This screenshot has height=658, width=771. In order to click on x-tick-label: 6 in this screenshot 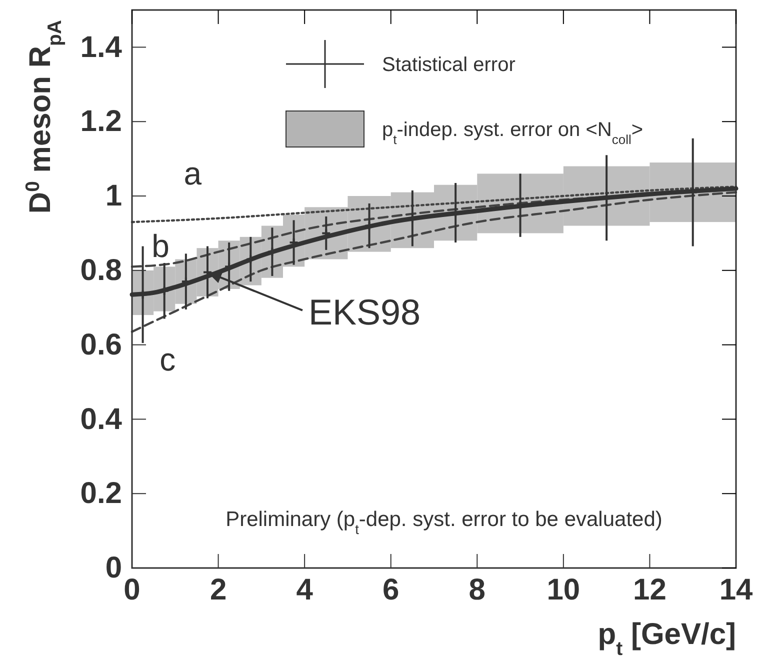, I will do `click(391, 589)`.